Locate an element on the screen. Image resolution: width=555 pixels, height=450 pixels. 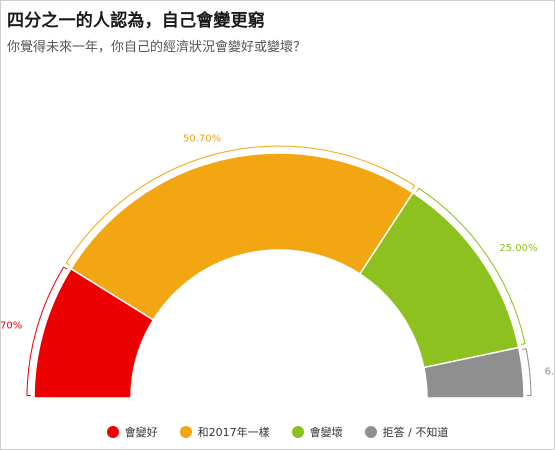
chart-subtitle: 你覺得未來一年，你自己的經濟狀況會變好或變壞？ is located at coordinates (157, 47).